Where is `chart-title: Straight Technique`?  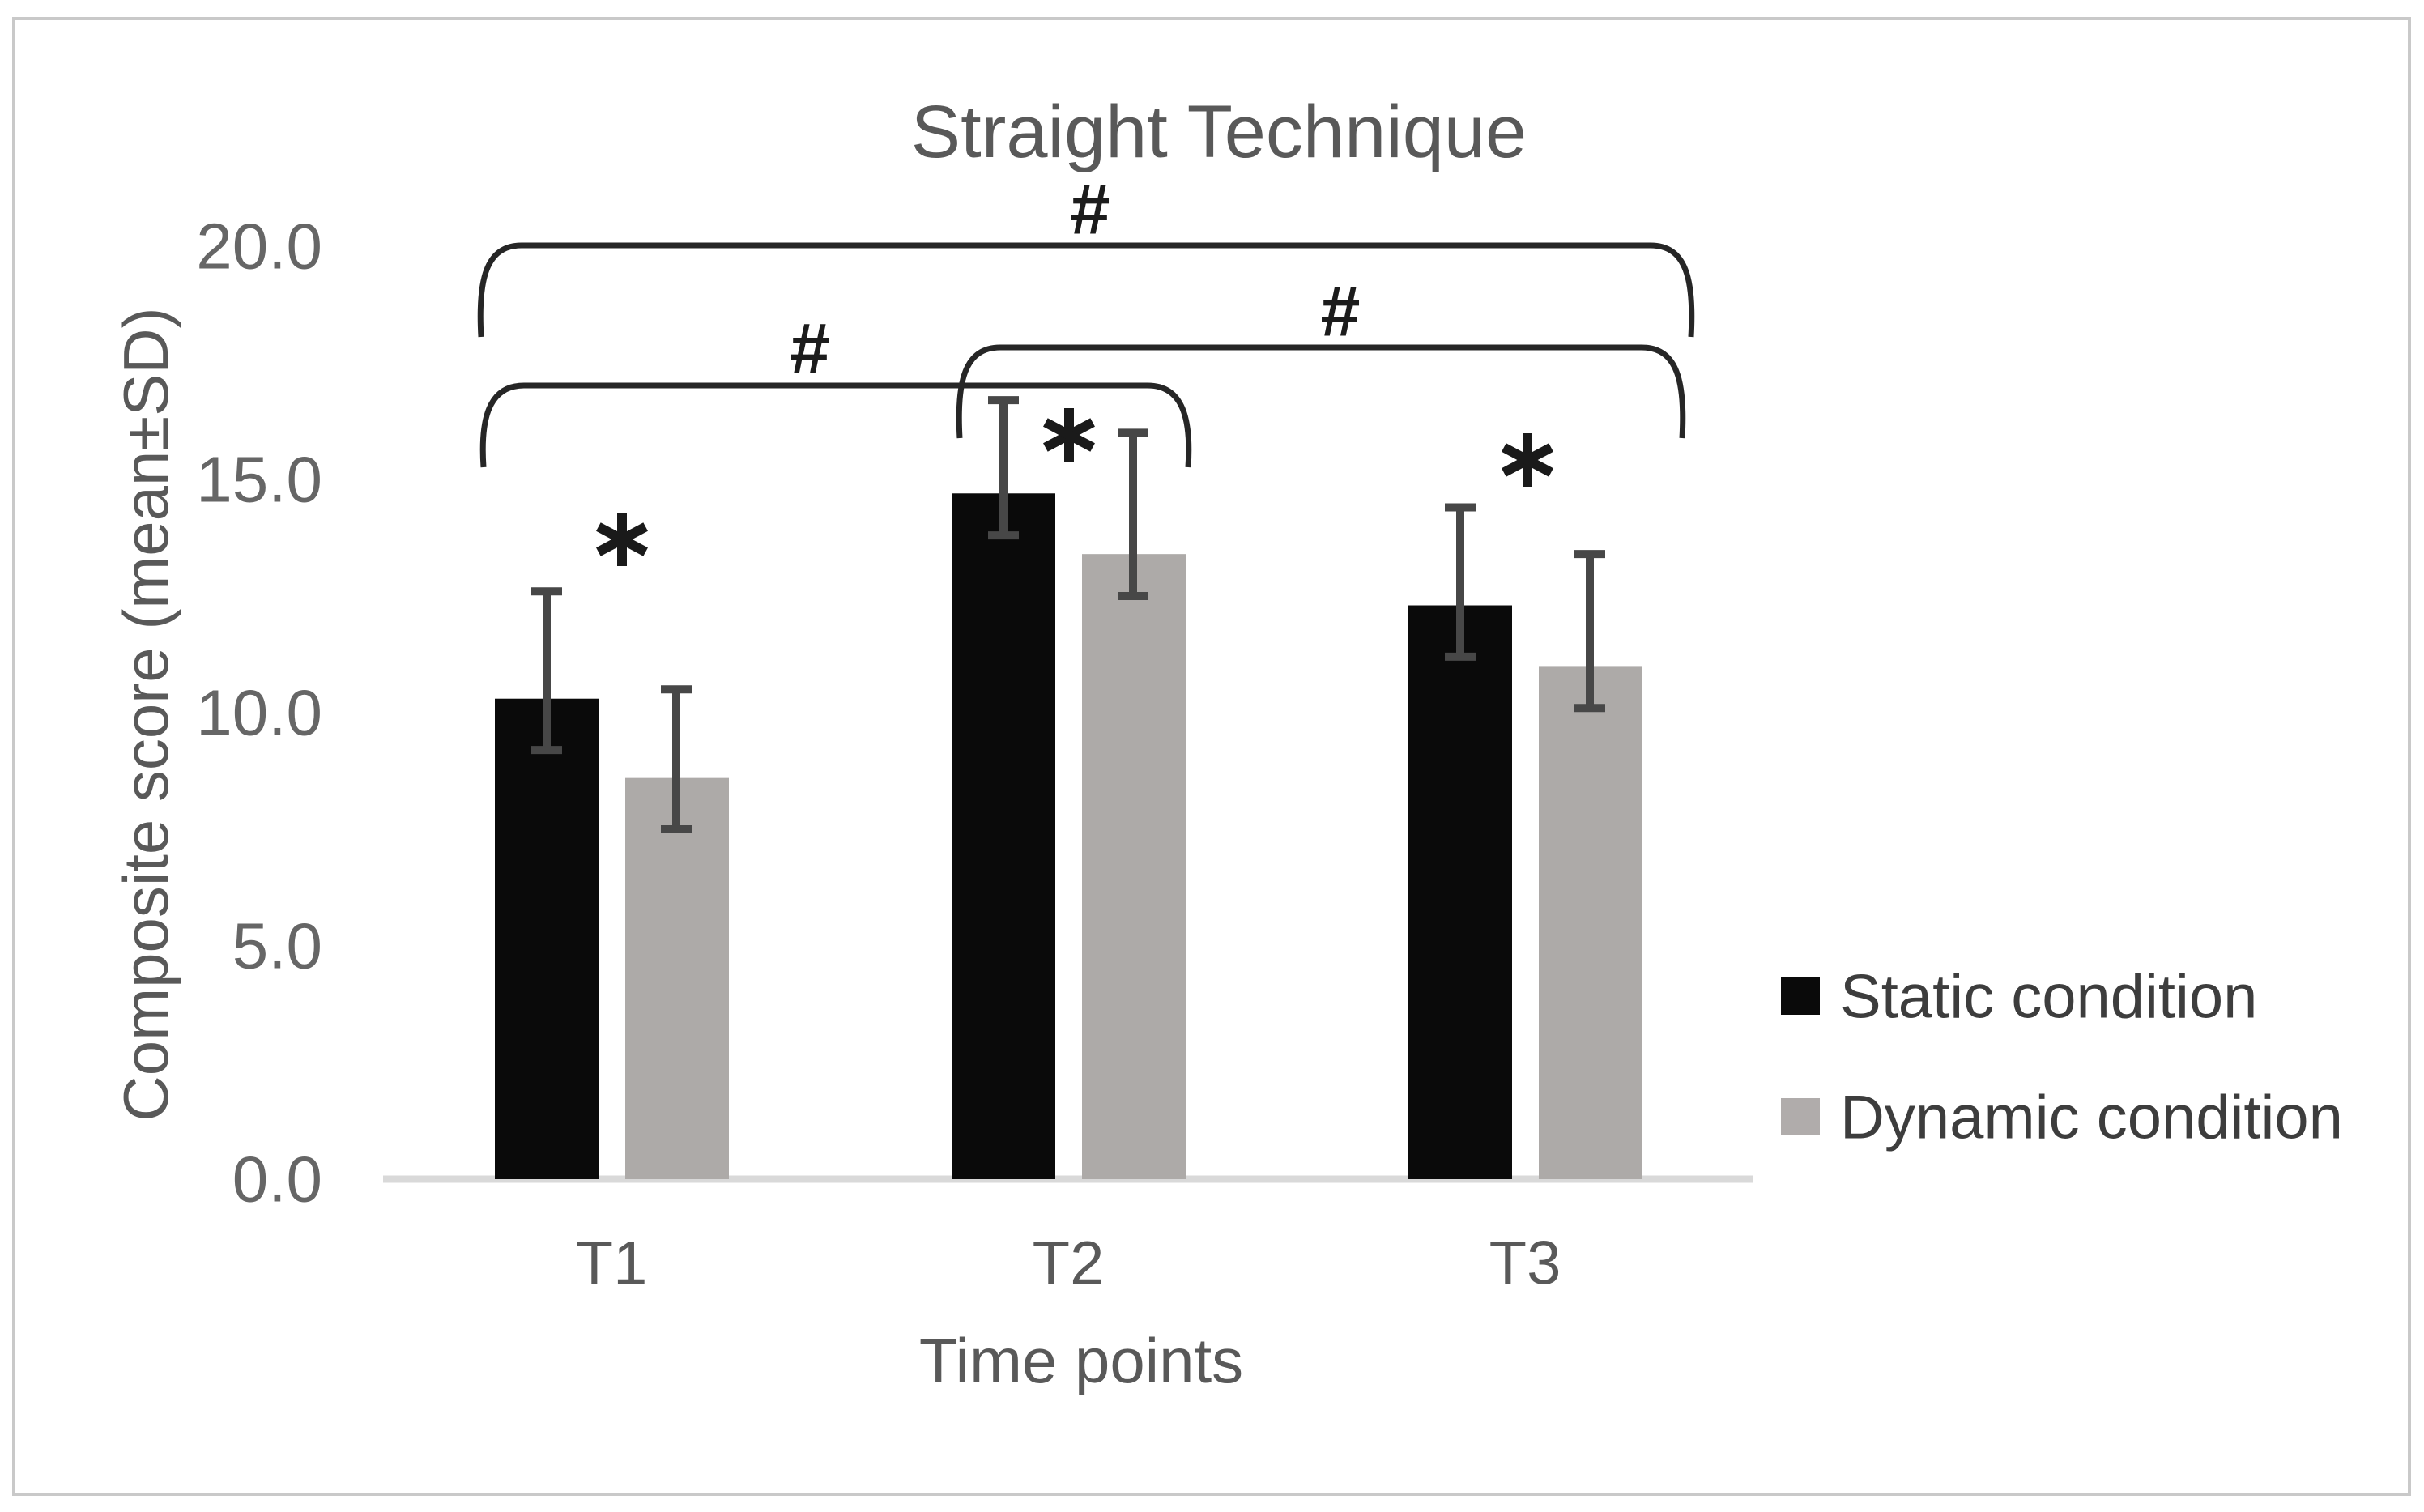 chart-title: Straight Technique is located at coordinates (1219, 132).